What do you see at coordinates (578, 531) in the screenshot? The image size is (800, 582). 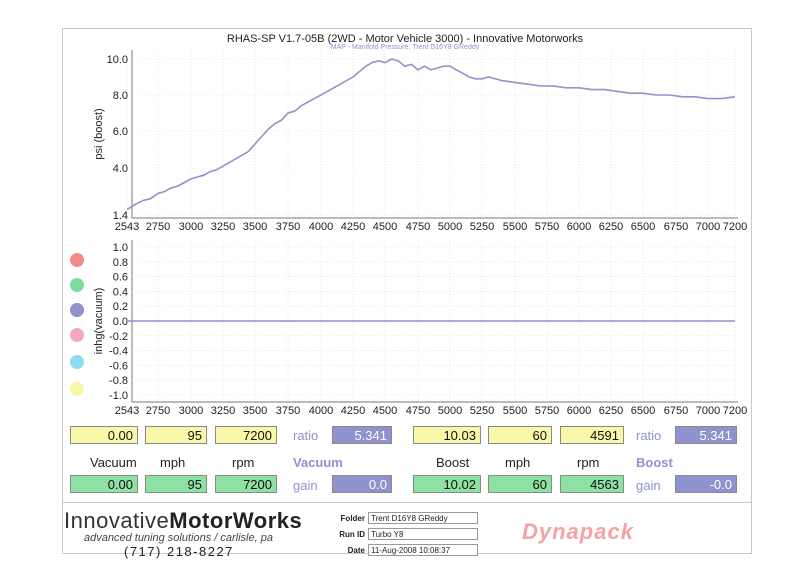 I see `dynapack-brand-logo: Dynapack` at bounding box center [578, 531].